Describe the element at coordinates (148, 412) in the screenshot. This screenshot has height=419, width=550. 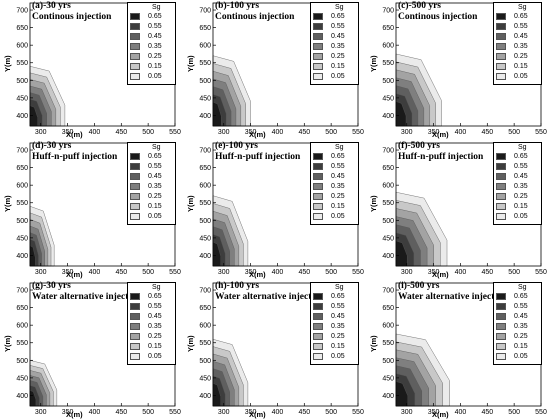
I see `x-tick-label: 500` at that location.